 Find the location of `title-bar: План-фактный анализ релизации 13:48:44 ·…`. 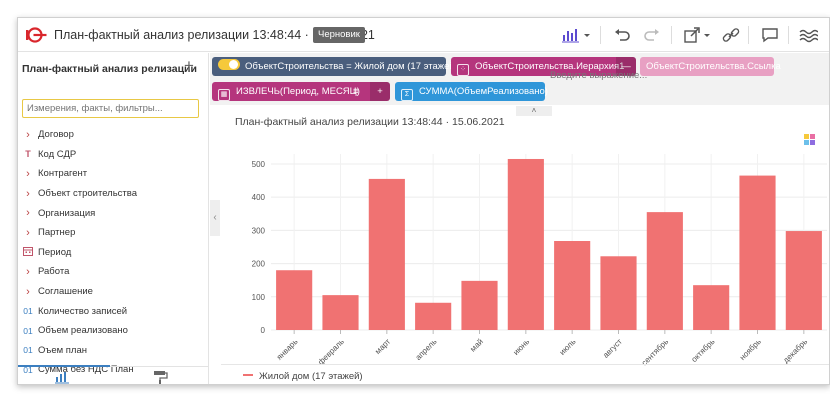

title-bar: План-фактный анализ релизации 13:48:44 ·… is located at coordinates (423, 35).